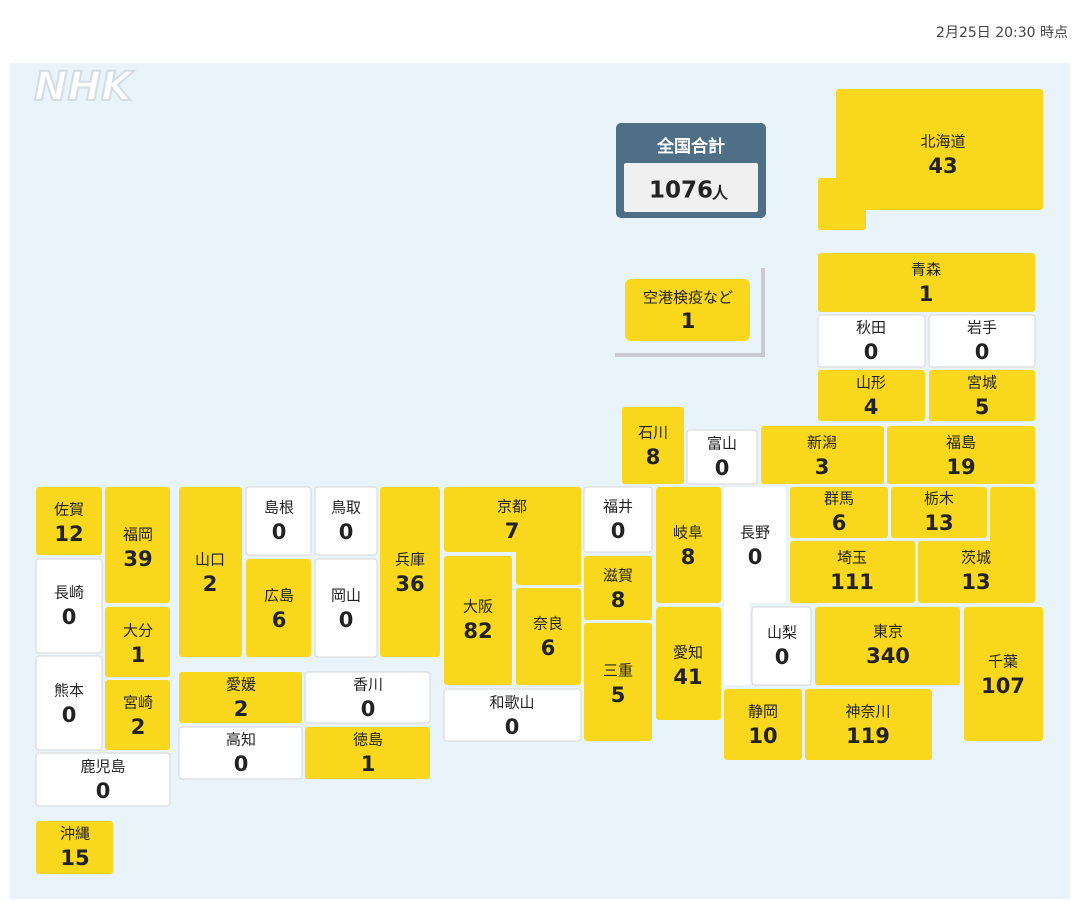  Describe the element at coordinates (137, 559) in the screenshot. I see `prefecture-count: 39` at that location.